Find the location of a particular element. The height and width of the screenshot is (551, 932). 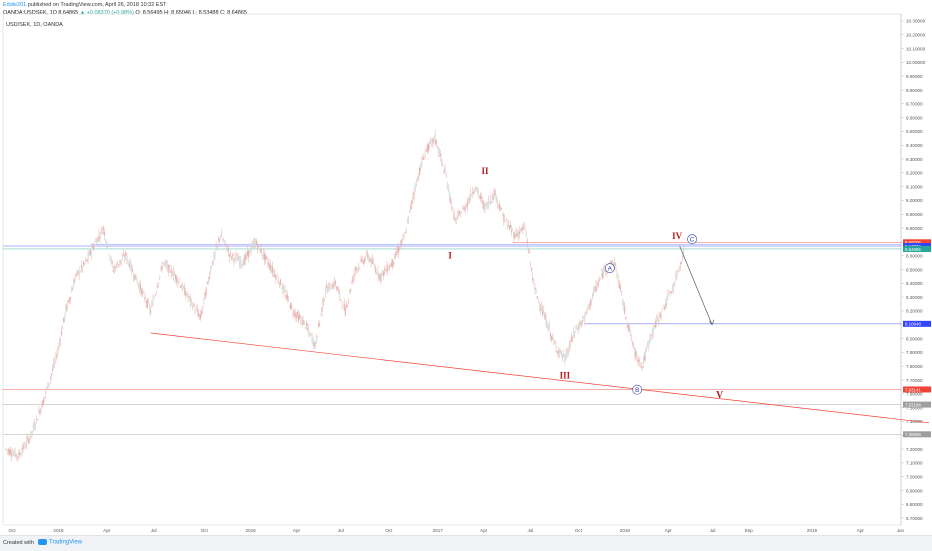

y-tick-label: 9.60000 is located at coordinates (914, 117).